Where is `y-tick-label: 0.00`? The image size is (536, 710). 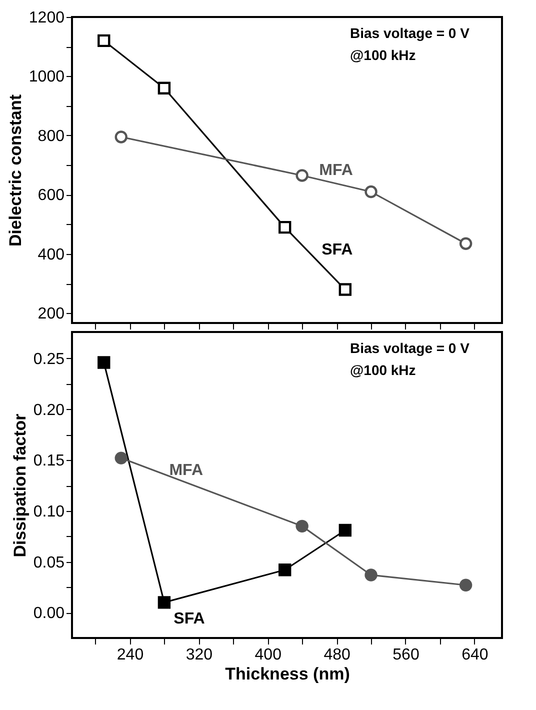 y-tick-label: 0.00 is located at coordinates (49, 613).